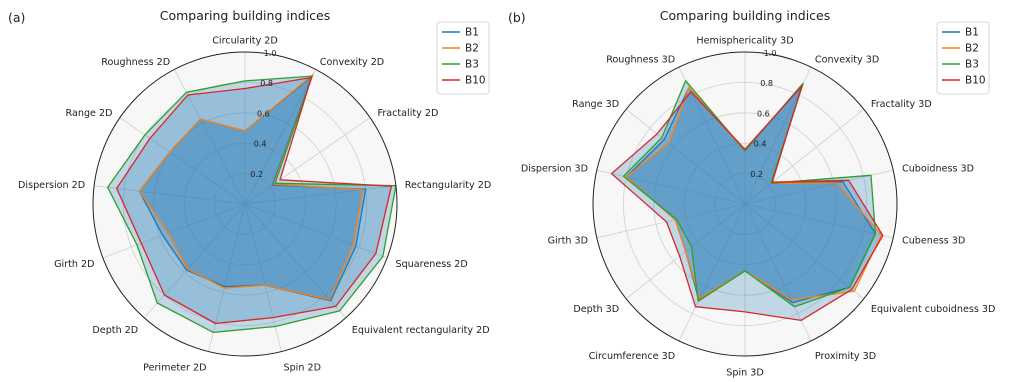 This screenshot has width=1009, height=382. I want to click on axis-label: Spin 2D, so click(302, 368).